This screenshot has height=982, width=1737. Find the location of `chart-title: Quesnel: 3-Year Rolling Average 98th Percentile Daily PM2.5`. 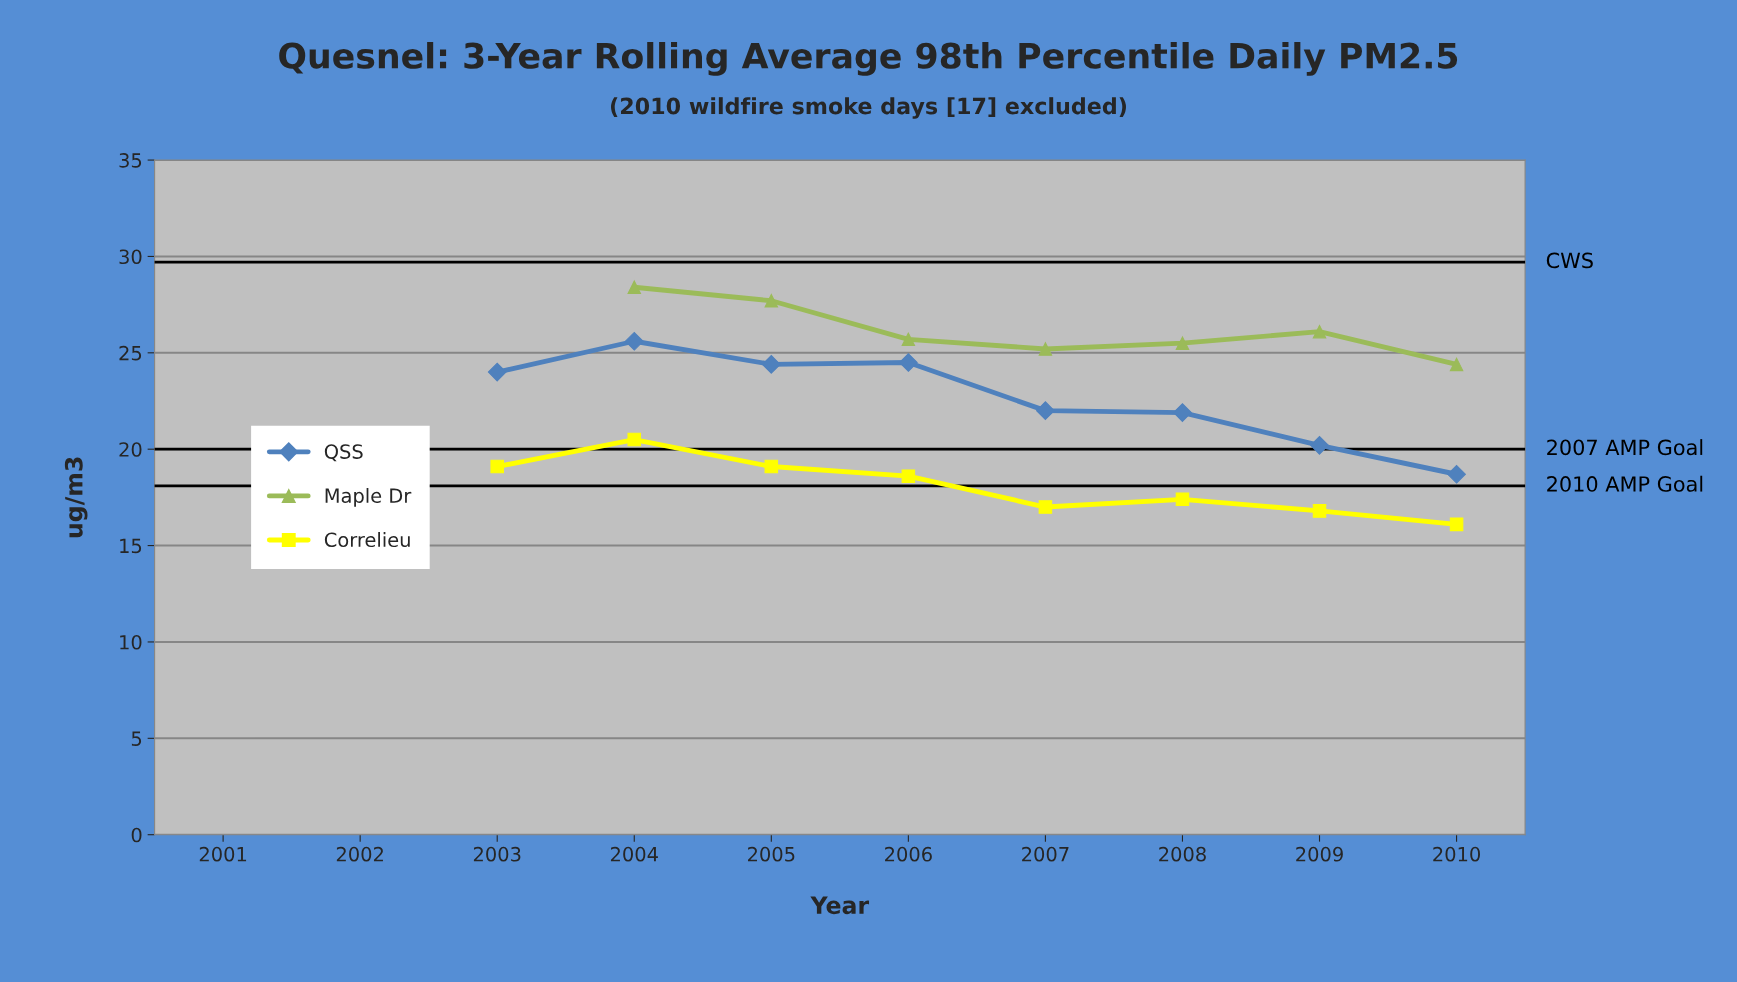

chart-title: Quesnel: 3-Year Rolling Average 98th Percentile Daily PM2.5 is located at coordinates (868, 58).